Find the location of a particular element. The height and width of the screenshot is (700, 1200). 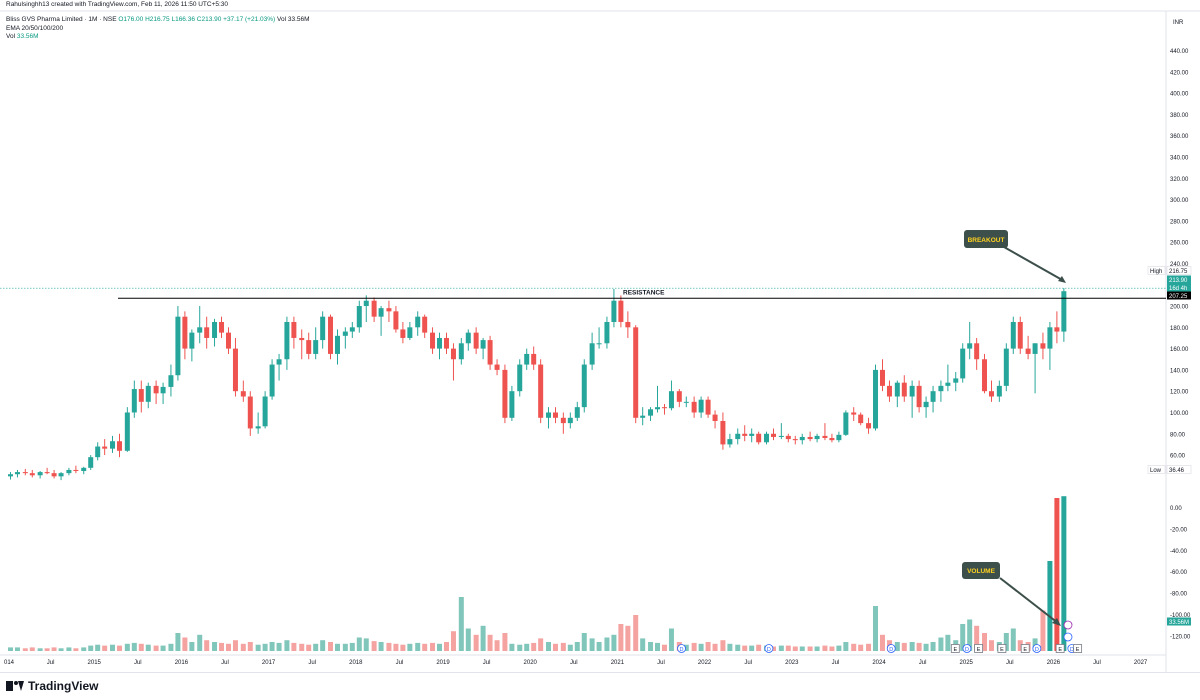

volume-tick-label: 0.00 is located at coordinates (1176, 509).